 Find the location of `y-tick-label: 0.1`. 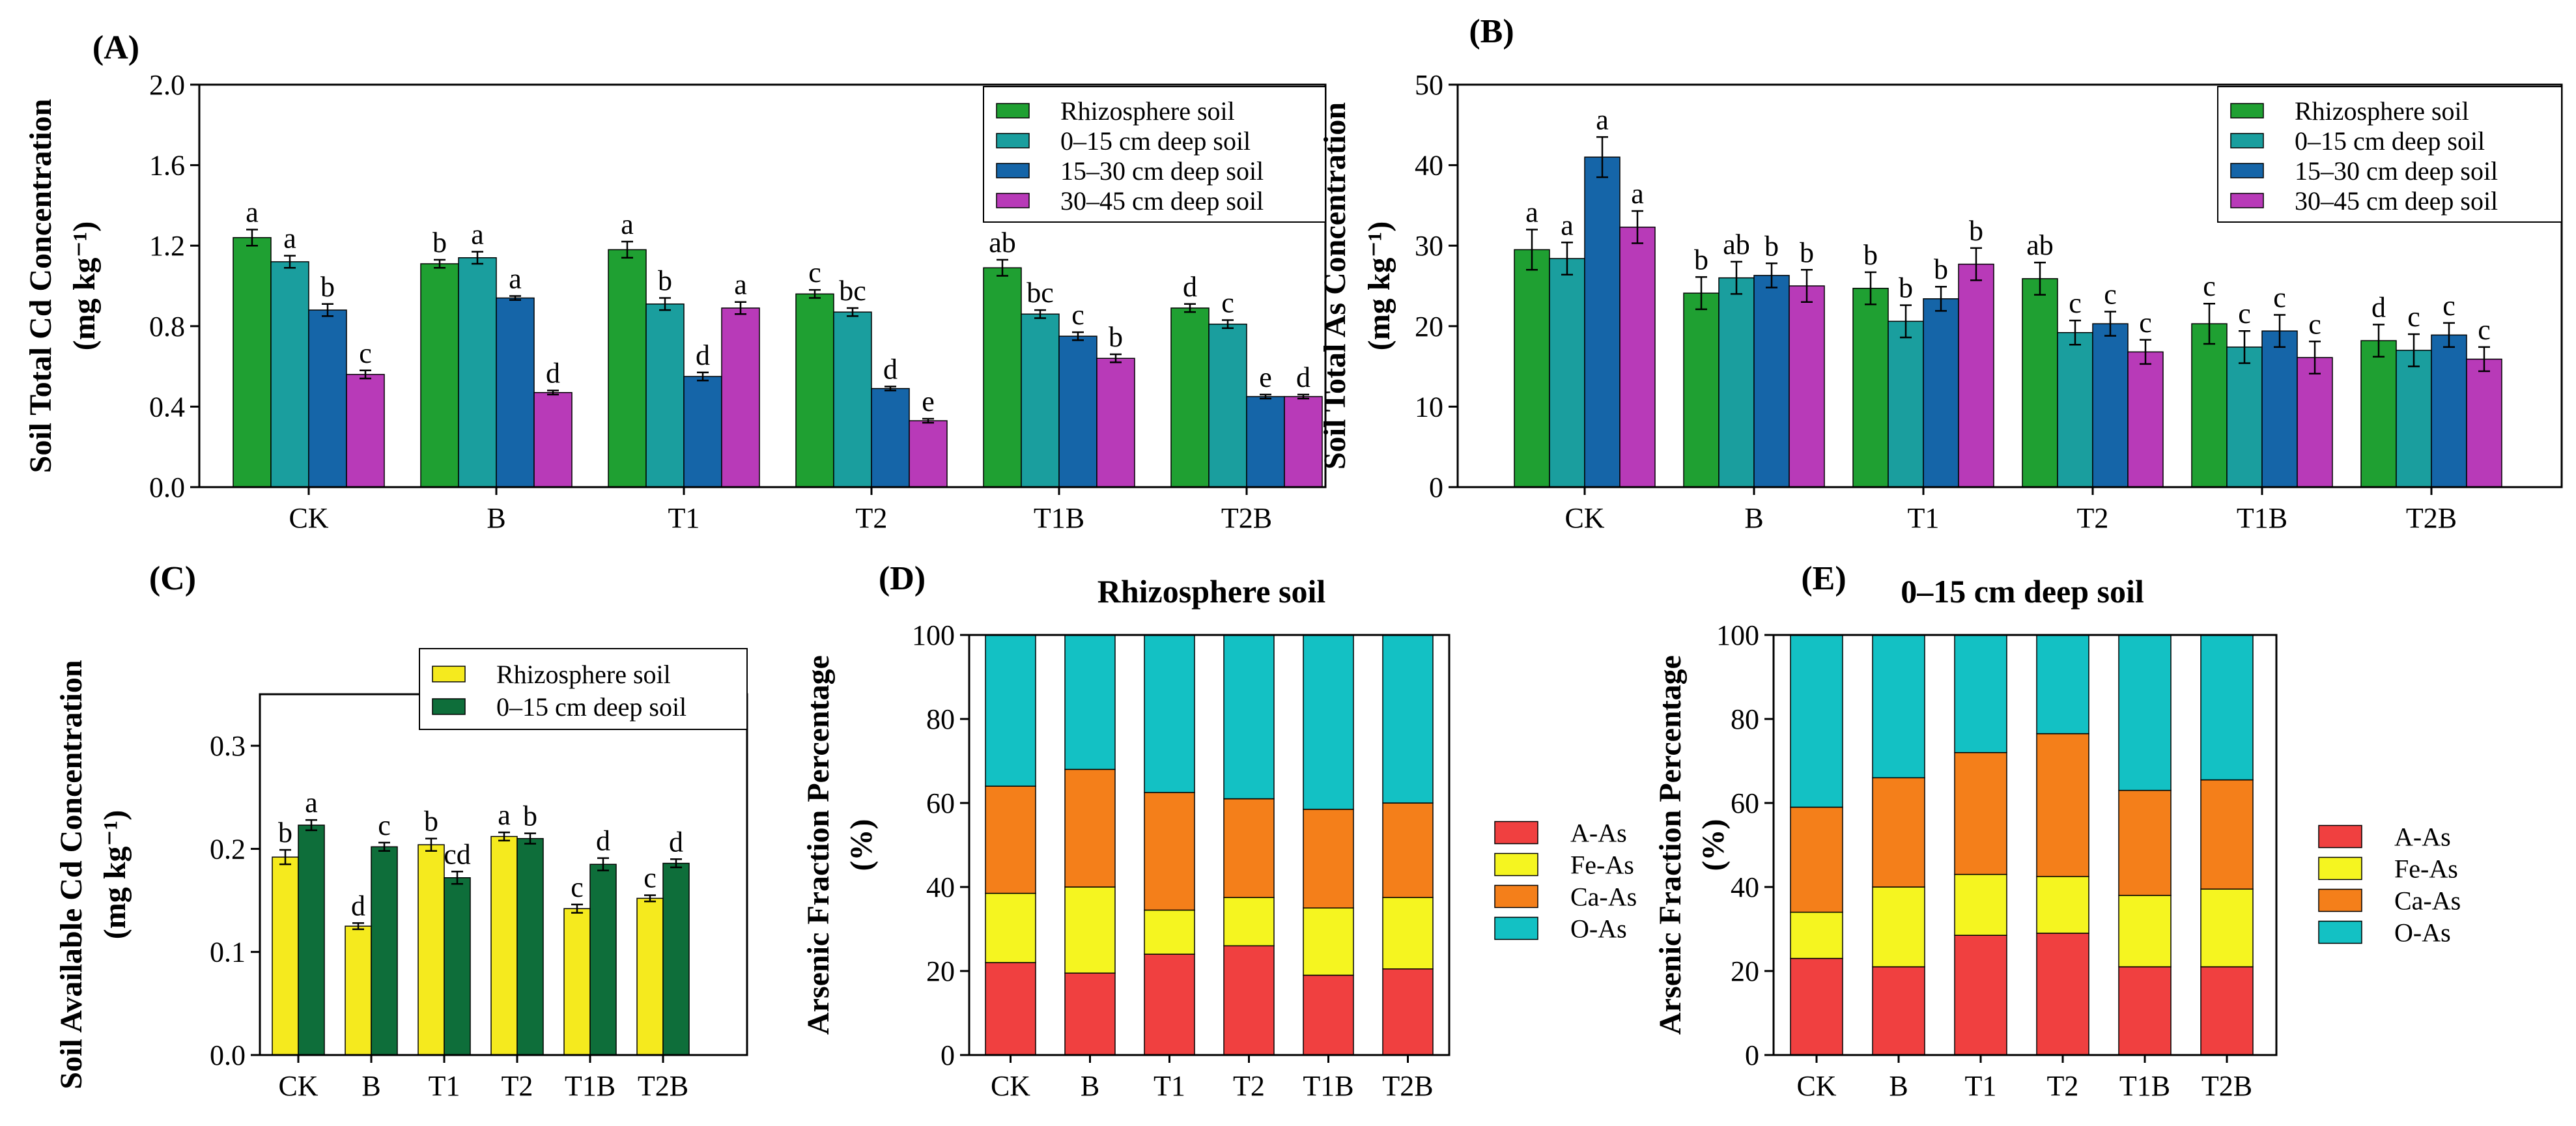

y-tick-label: 0.1 is located at coordinates (228, 952).